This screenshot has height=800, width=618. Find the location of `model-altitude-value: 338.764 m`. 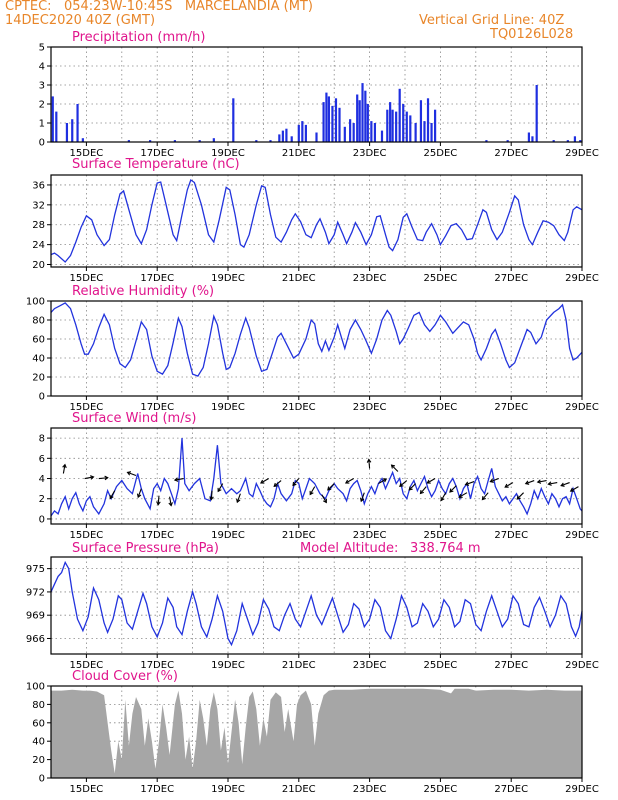

model-altitude-value: 338.764 m is located at coordinates (445, 548).